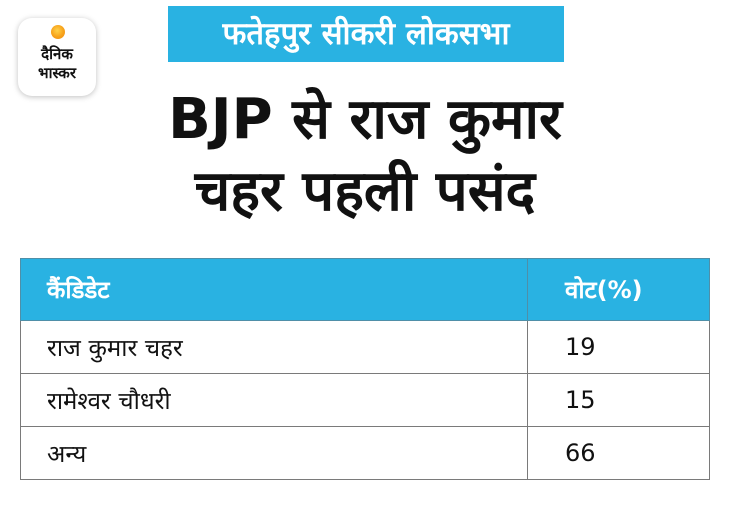 The width and height of the screenshot is (730, 510). I want to click on header-candidate: कैंडिडेट, so click(274, 289).